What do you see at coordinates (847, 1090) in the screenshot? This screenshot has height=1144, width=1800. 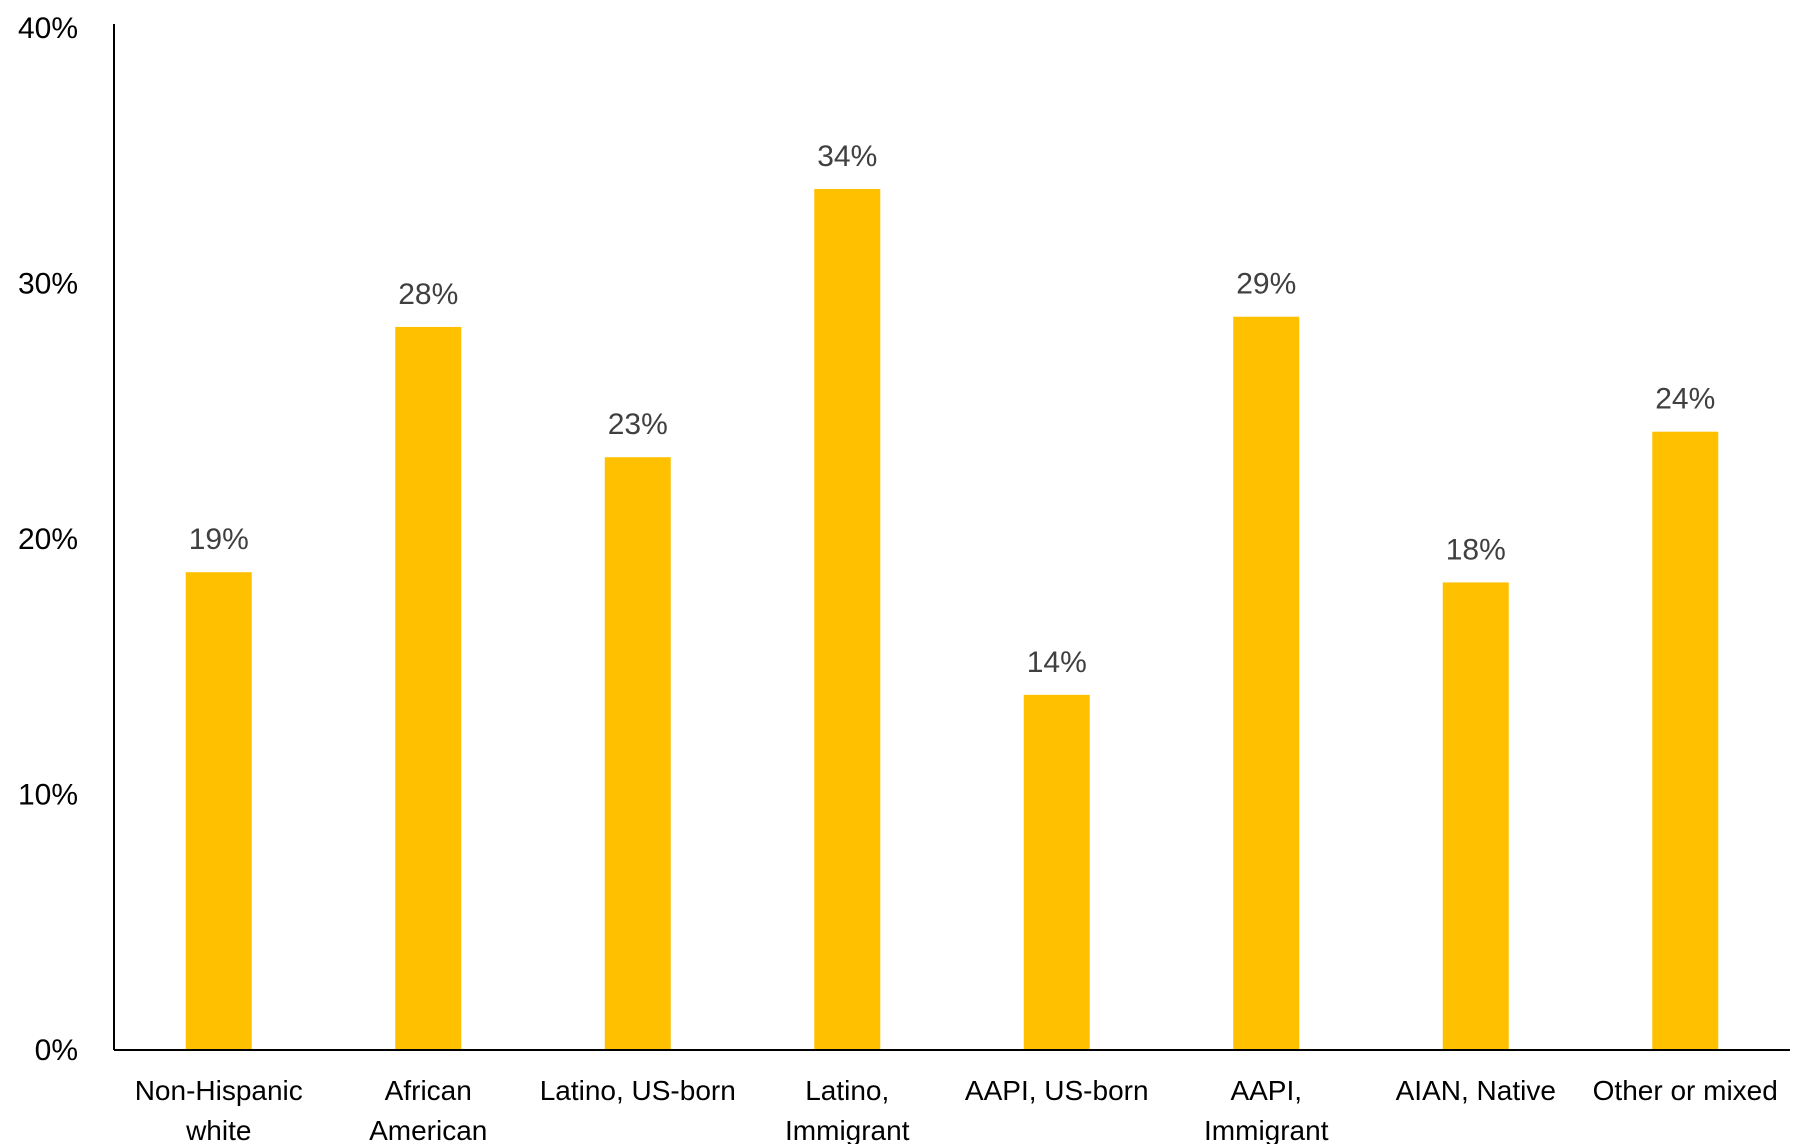 I see `x-tick-label-line: Latino,` at bounding box center [847, 1090].